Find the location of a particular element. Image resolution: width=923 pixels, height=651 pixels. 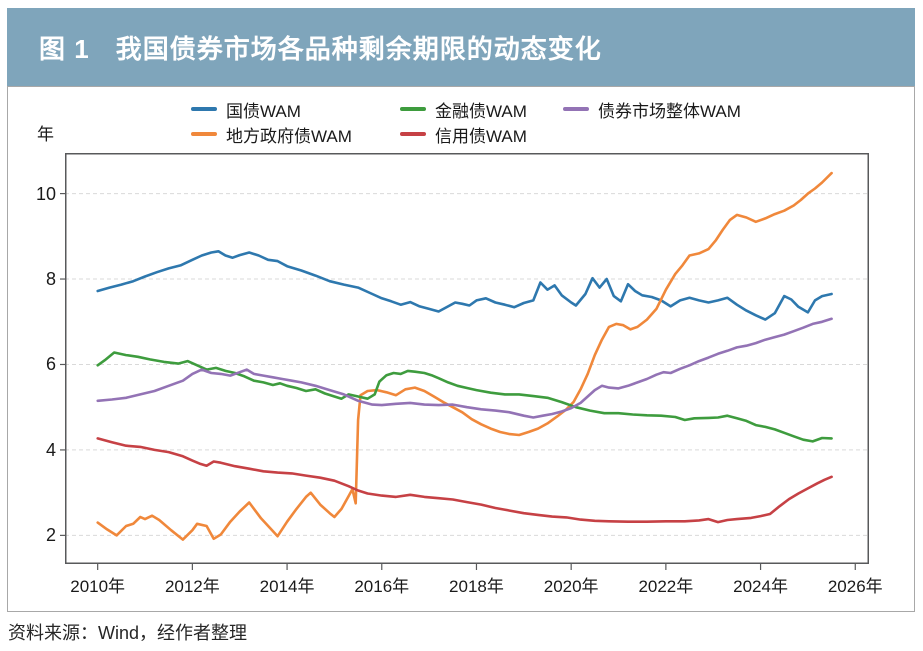

x-tick-label-2012: 2012年 is located at coordinates (192, 586).